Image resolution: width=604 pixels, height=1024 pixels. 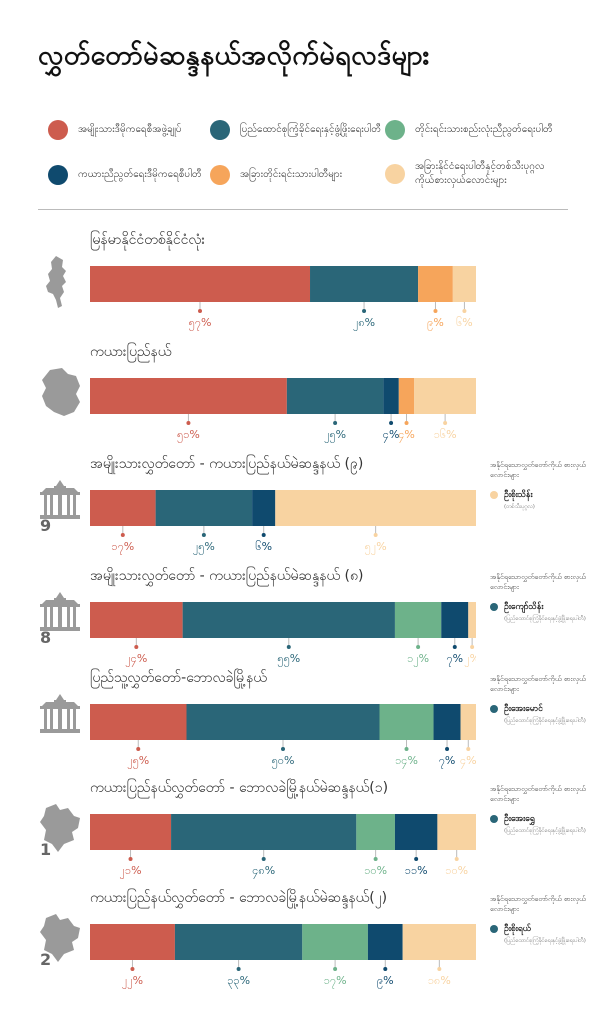 I want to click on winner-name: ဦးစိုးရယ်, so click(x=517, y=929).